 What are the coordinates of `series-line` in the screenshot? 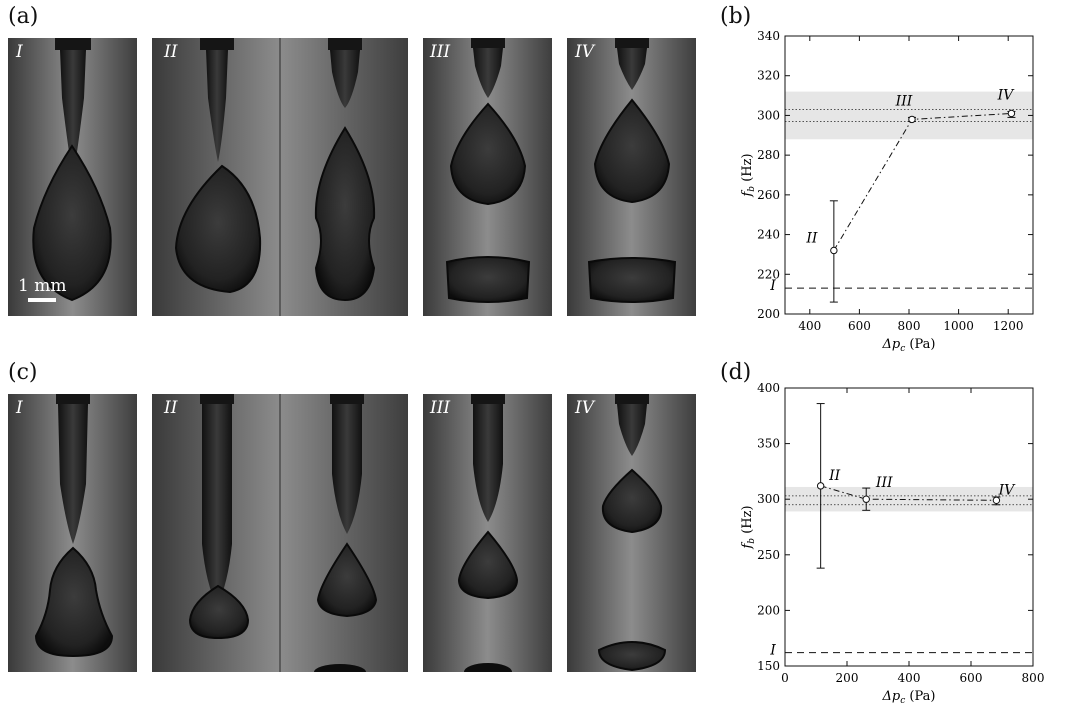 It's located at (908, 493).